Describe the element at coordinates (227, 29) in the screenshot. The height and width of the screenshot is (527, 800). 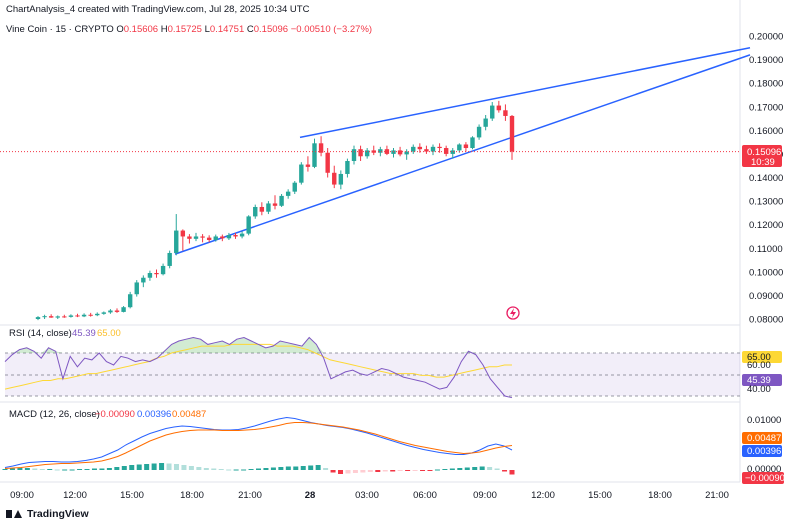
I see `low-value: 0.14751` at that location.